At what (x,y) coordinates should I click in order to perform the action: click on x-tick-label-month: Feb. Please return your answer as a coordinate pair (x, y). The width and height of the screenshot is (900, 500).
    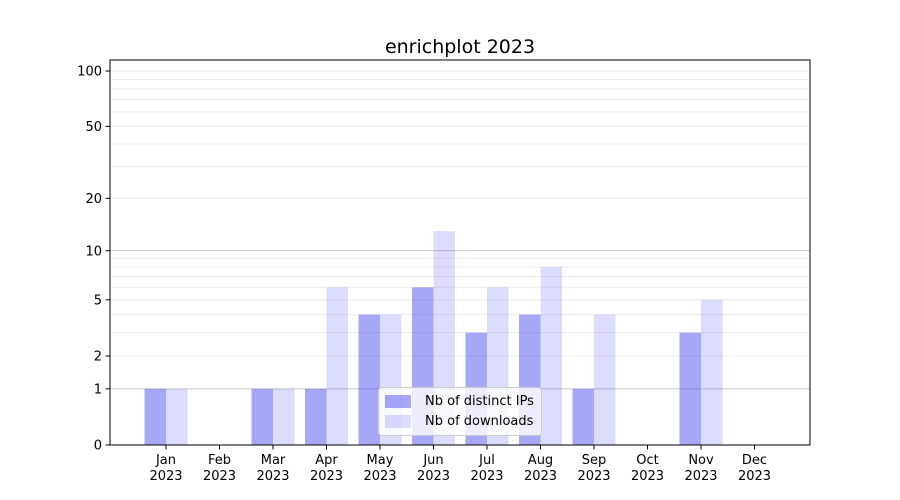
    Looking at the image, I should click on (219, 460).